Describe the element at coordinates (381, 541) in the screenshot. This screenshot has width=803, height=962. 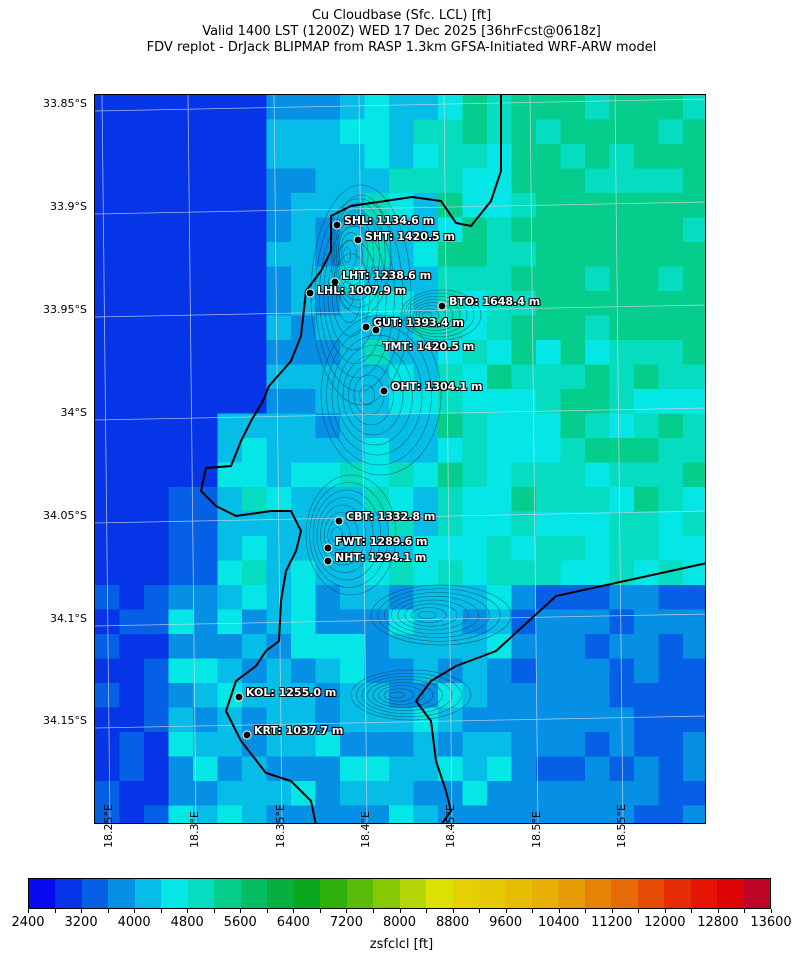
I see `station-label: FWT: 1289.6 m` at that location.